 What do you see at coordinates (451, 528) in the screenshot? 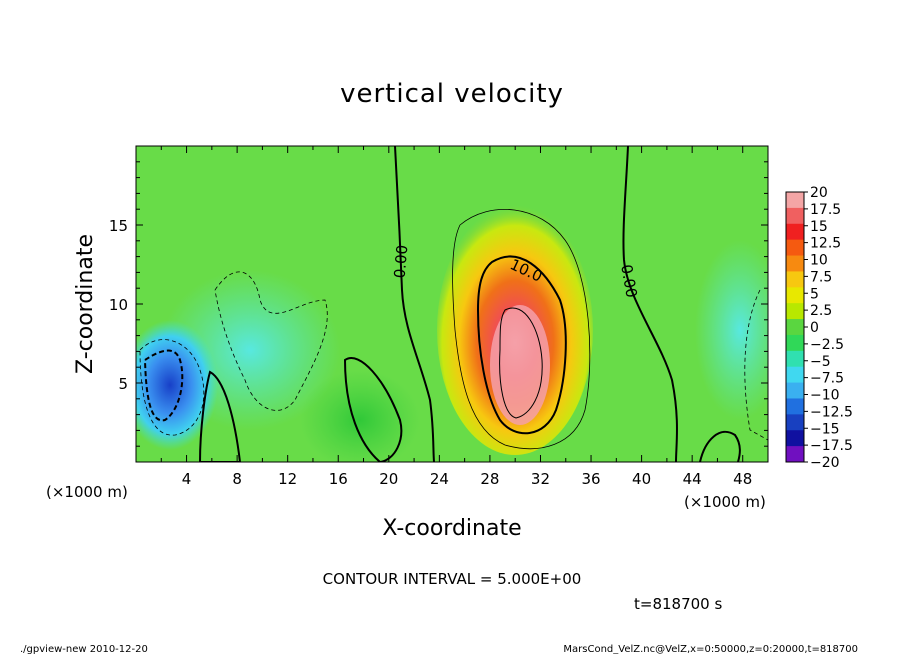
I see `x-axis-title: X-coordinate` at bounding box center [451, 528].